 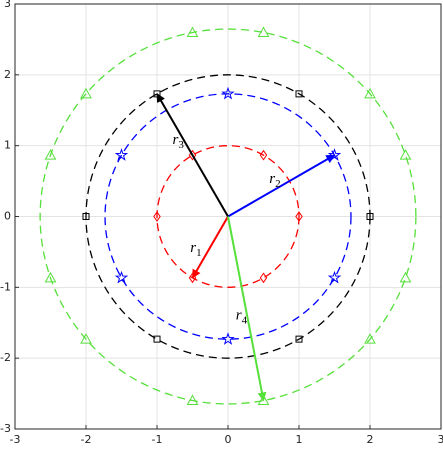 What do you see at coordinates (440, 439) in the screenshot?
I see `x-tick-label: 3` at bounding box center [440, 439].